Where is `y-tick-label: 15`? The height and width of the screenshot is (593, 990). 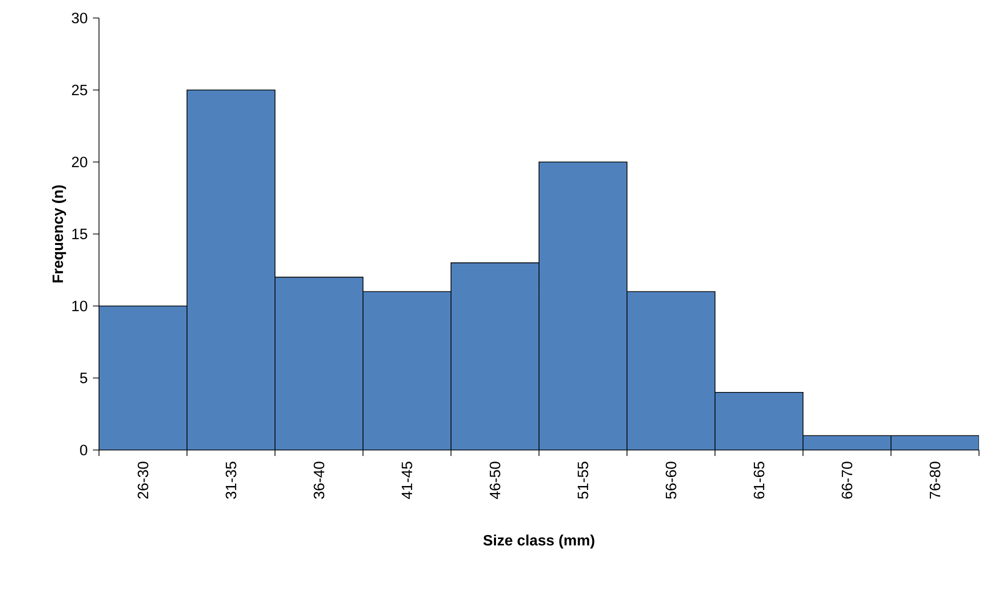
y-tick-label: 15 is located at coordinates (80, 234).